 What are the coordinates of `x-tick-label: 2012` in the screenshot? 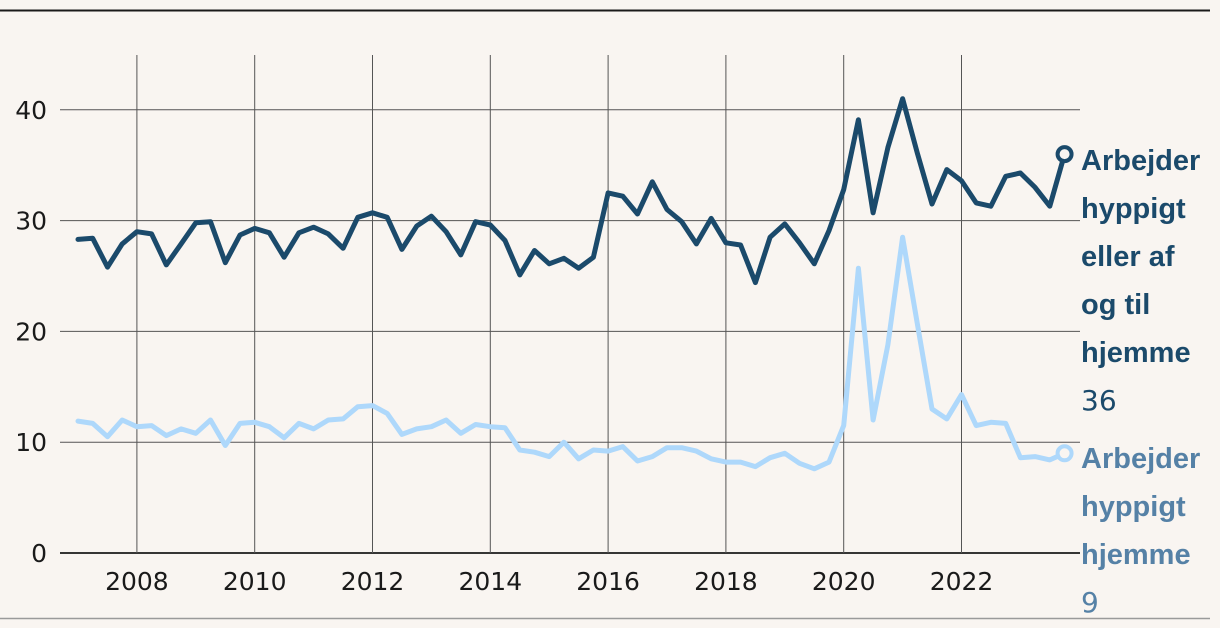 It's located at (373, 581).